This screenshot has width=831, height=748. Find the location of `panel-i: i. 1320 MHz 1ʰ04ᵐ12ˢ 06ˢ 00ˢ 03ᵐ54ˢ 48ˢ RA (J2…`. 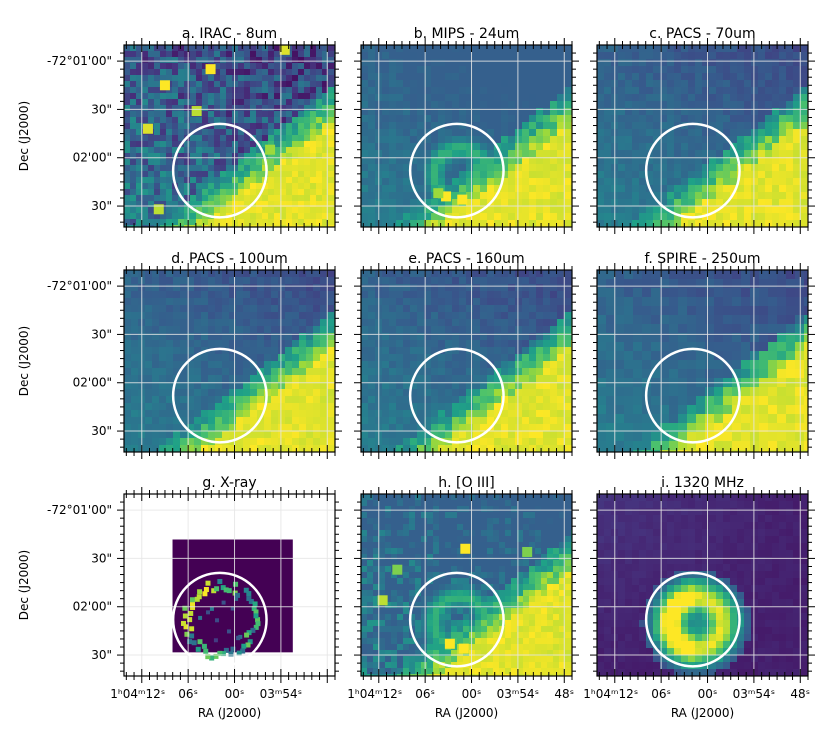

panel-i: i. 1320 MHz 1ʰ04ᵐ12ˢ 06ˢ 00ˢ 03ᵐ54ˢ 48ˢ RA (J2… is located at coordinates (699, 597).